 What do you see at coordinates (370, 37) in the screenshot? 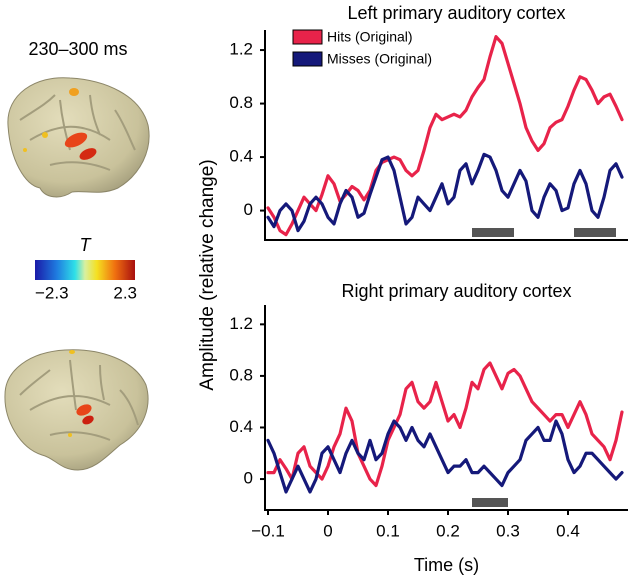
I see `legend-label: Hits (Original)` at bounding box center [370, 37].